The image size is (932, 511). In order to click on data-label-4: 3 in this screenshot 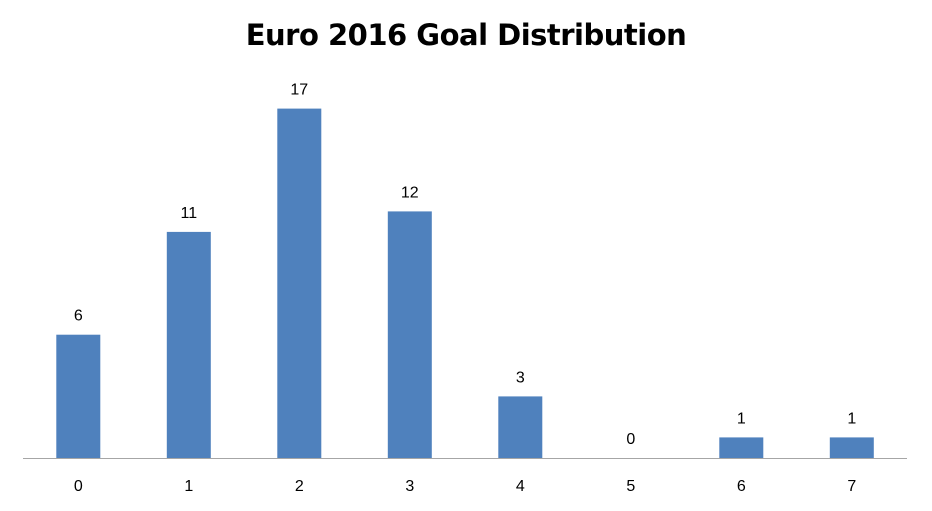, I will do `click(520, 377)`.